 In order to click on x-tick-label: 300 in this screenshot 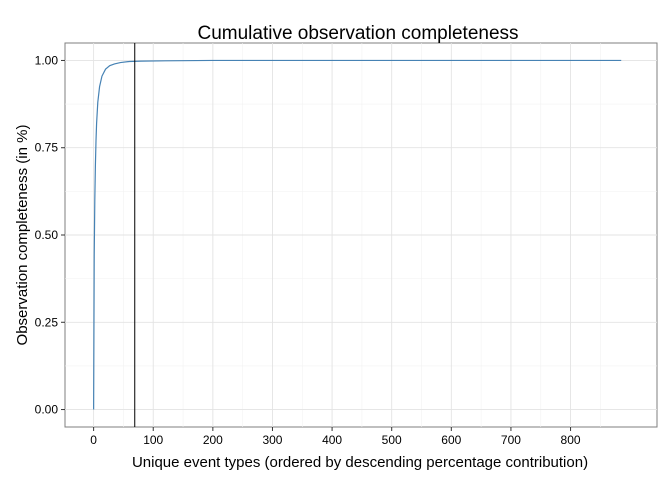, I will do `click(272, 440)`.